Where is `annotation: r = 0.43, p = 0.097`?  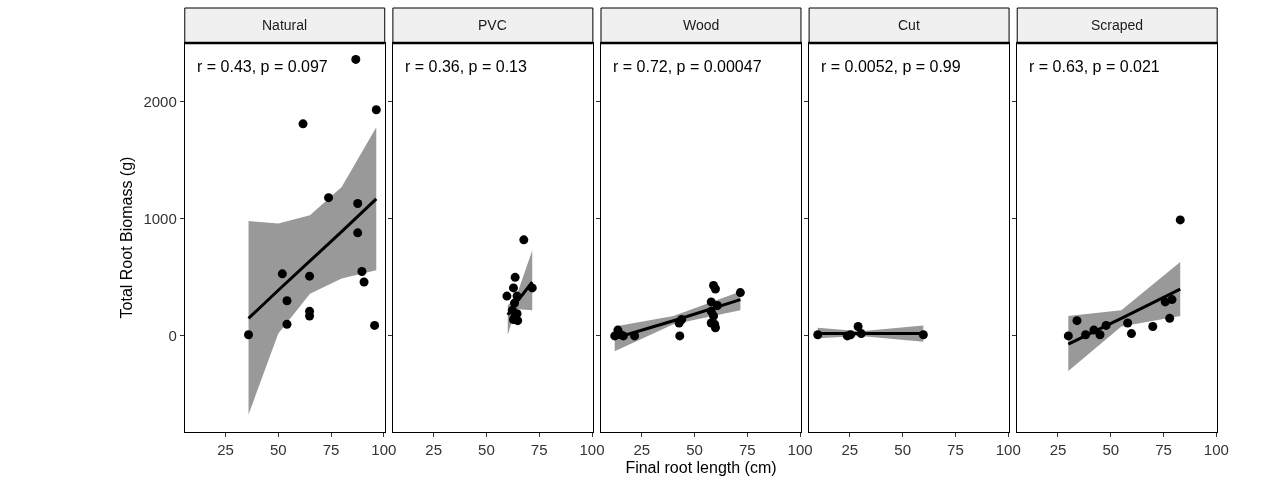 annotation: r = 0.43, p = 0.097 is located at coordinates (262, 66).